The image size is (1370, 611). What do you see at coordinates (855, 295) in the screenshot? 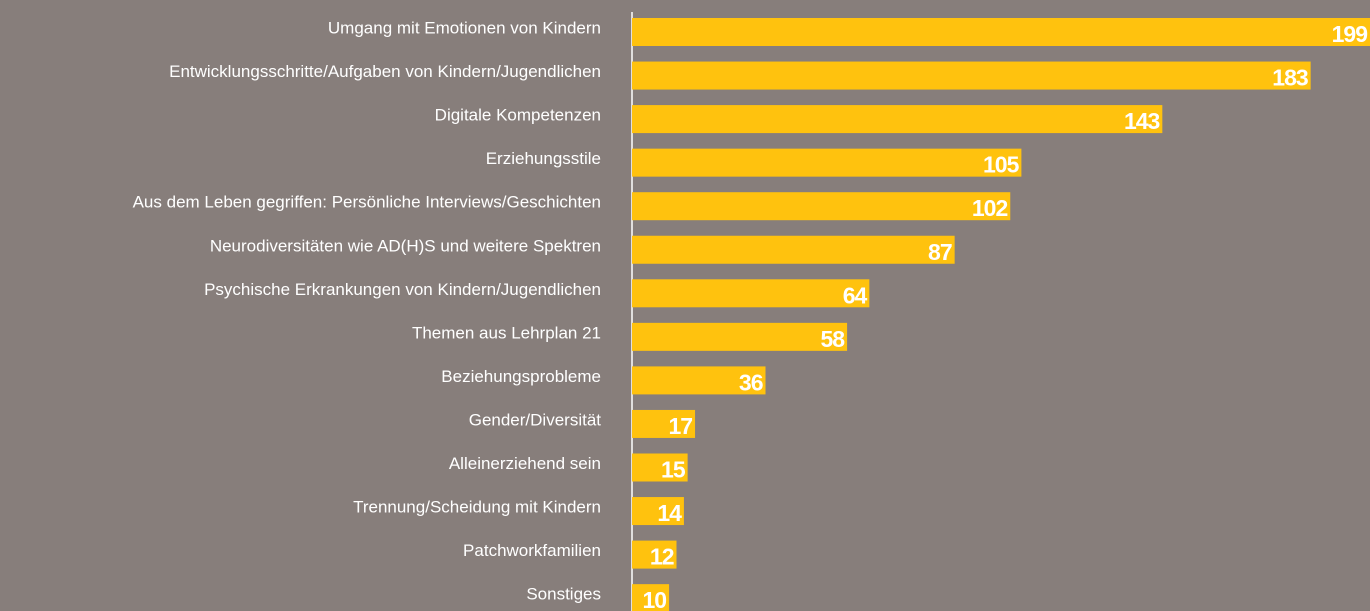
I see `value-label: 64` at bounding box center [855, 295].